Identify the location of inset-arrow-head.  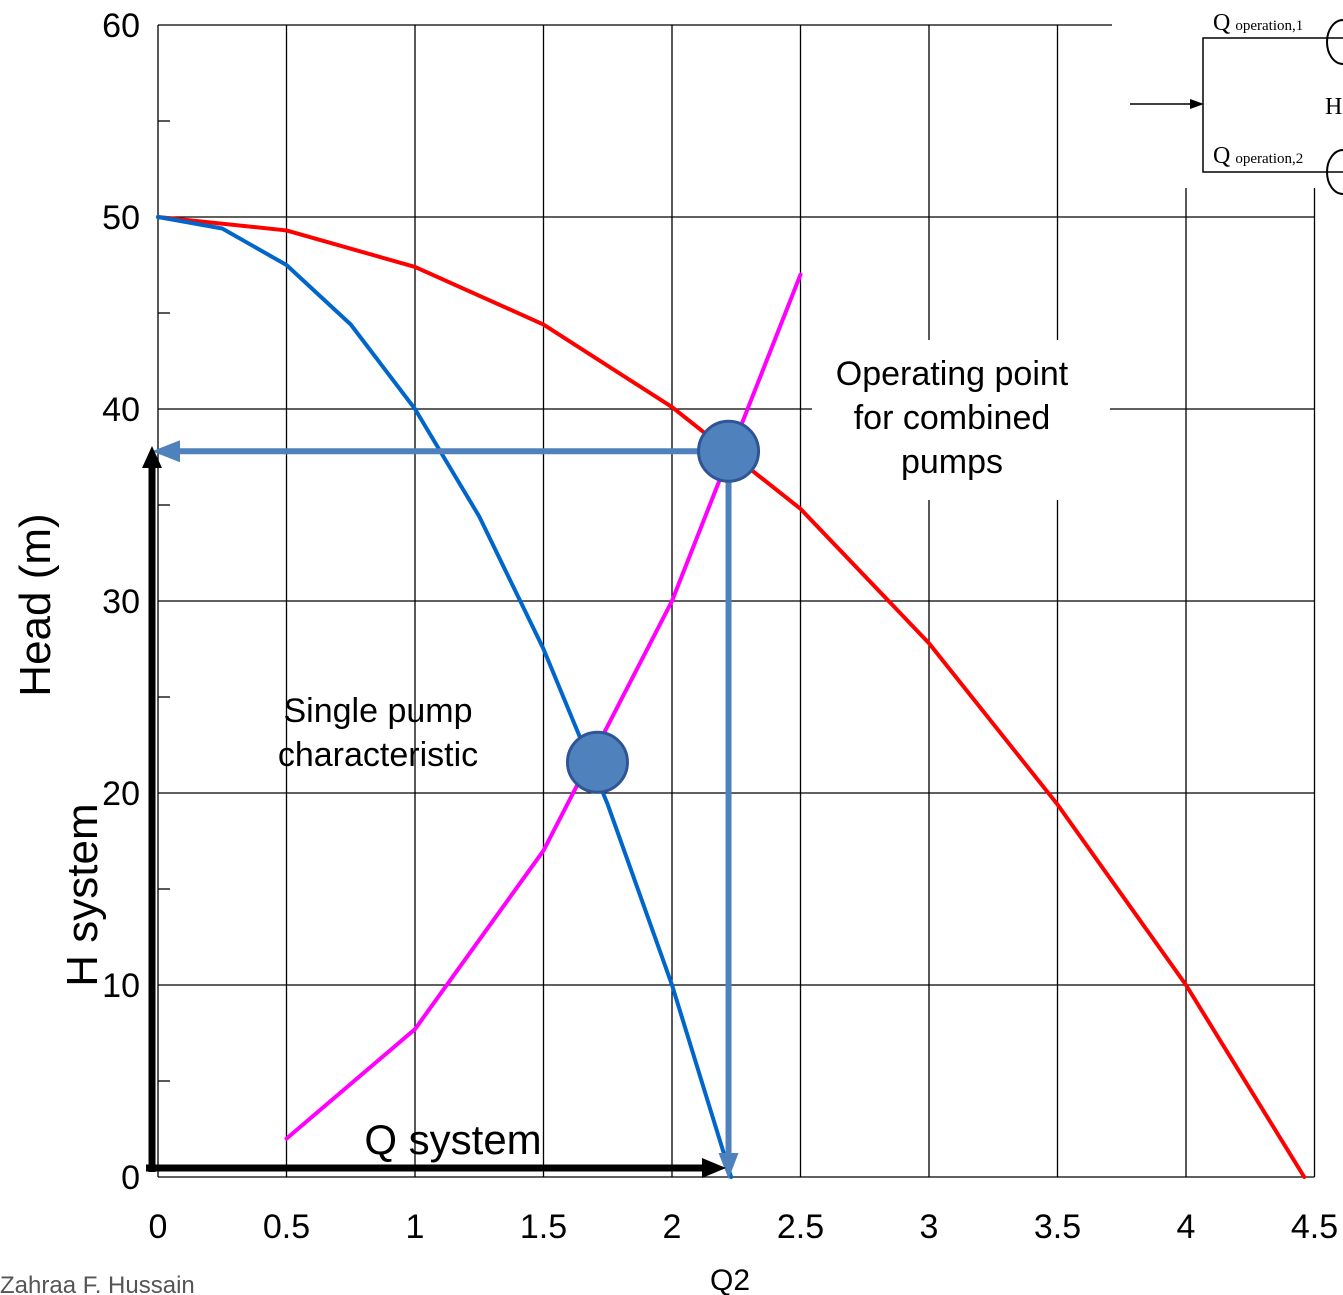
(1197, 104).